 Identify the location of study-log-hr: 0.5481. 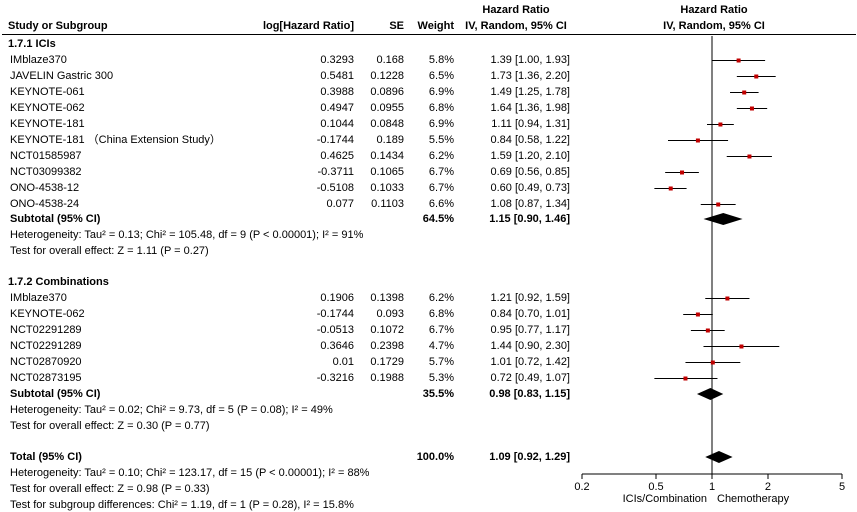
(337, 76).